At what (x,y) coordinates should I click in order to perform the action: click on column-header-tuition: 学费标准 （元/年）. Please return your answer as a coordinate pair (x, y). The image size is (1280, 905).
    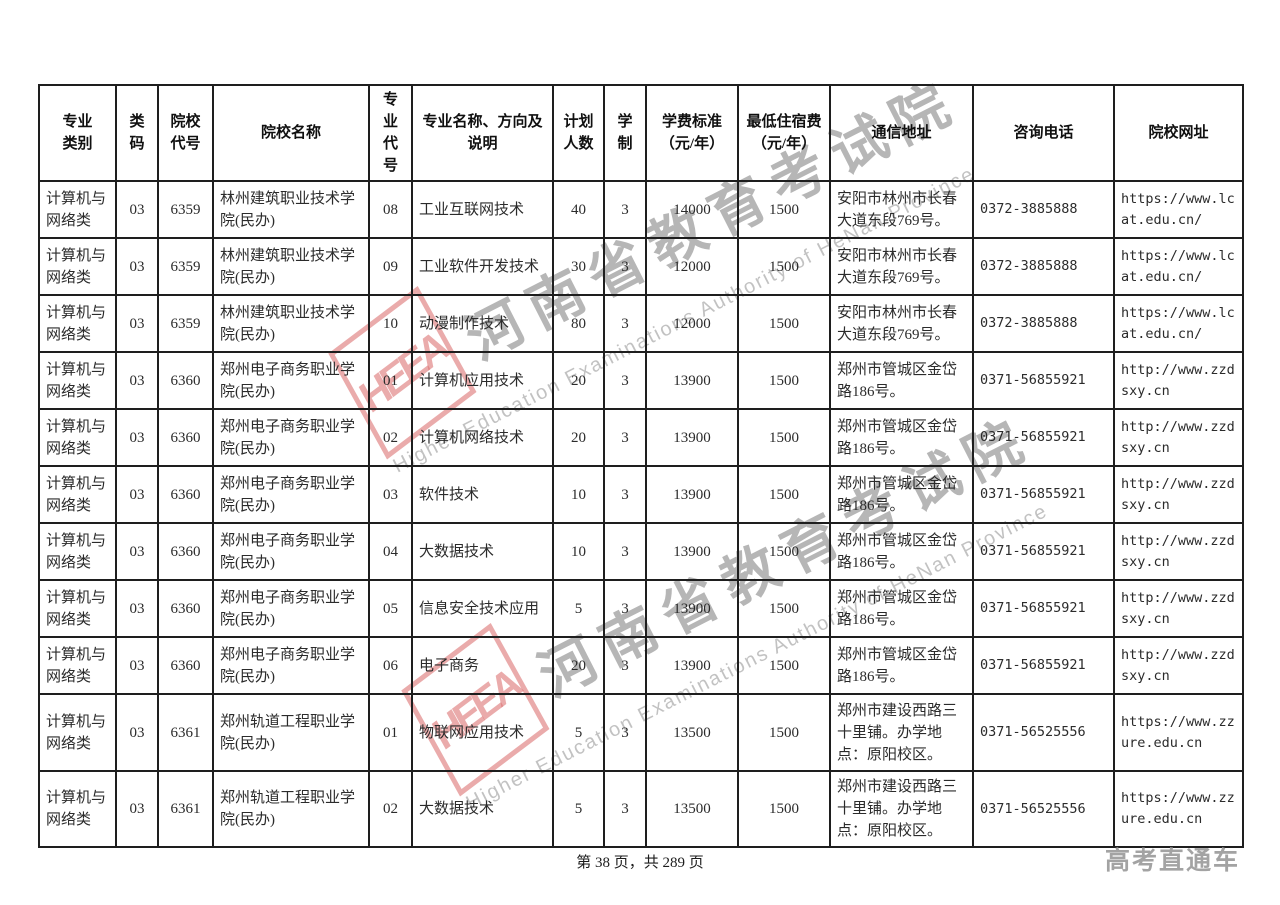
    Looking at the image, I should click on (692, 133).